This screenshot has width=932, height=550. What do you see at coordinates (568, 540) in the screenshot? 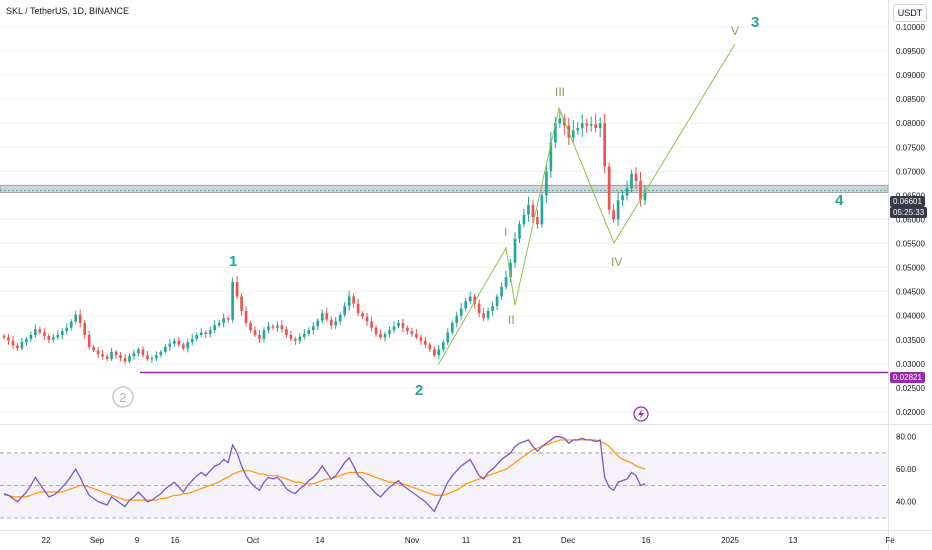
I see `time-tick-label: Dec` at bounding box center [568, 540].